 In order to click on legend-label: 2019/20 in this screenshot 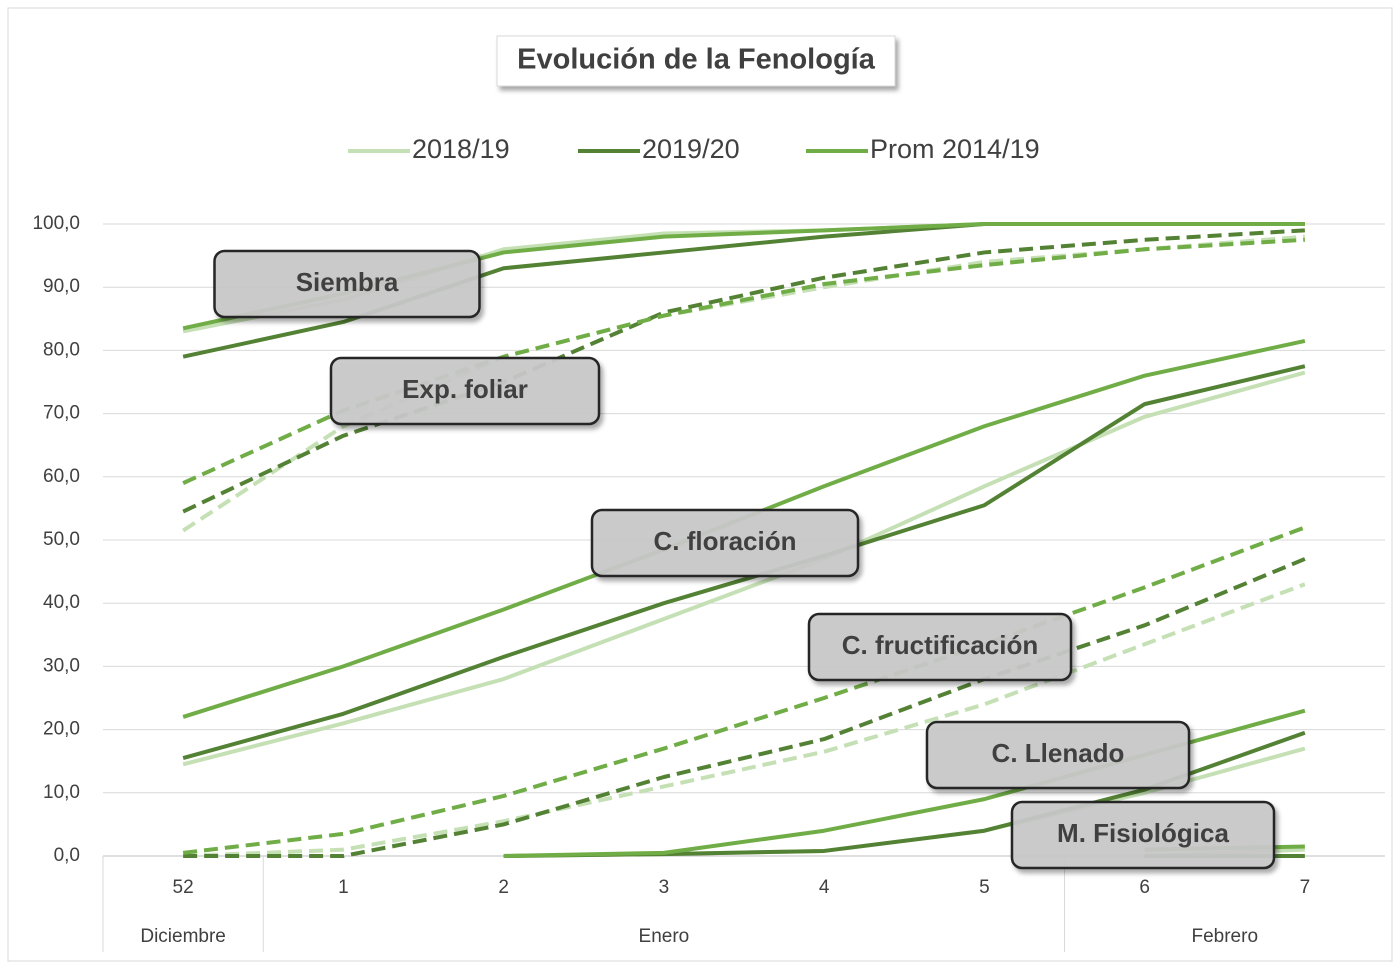, I will do `click(691, 149)`.